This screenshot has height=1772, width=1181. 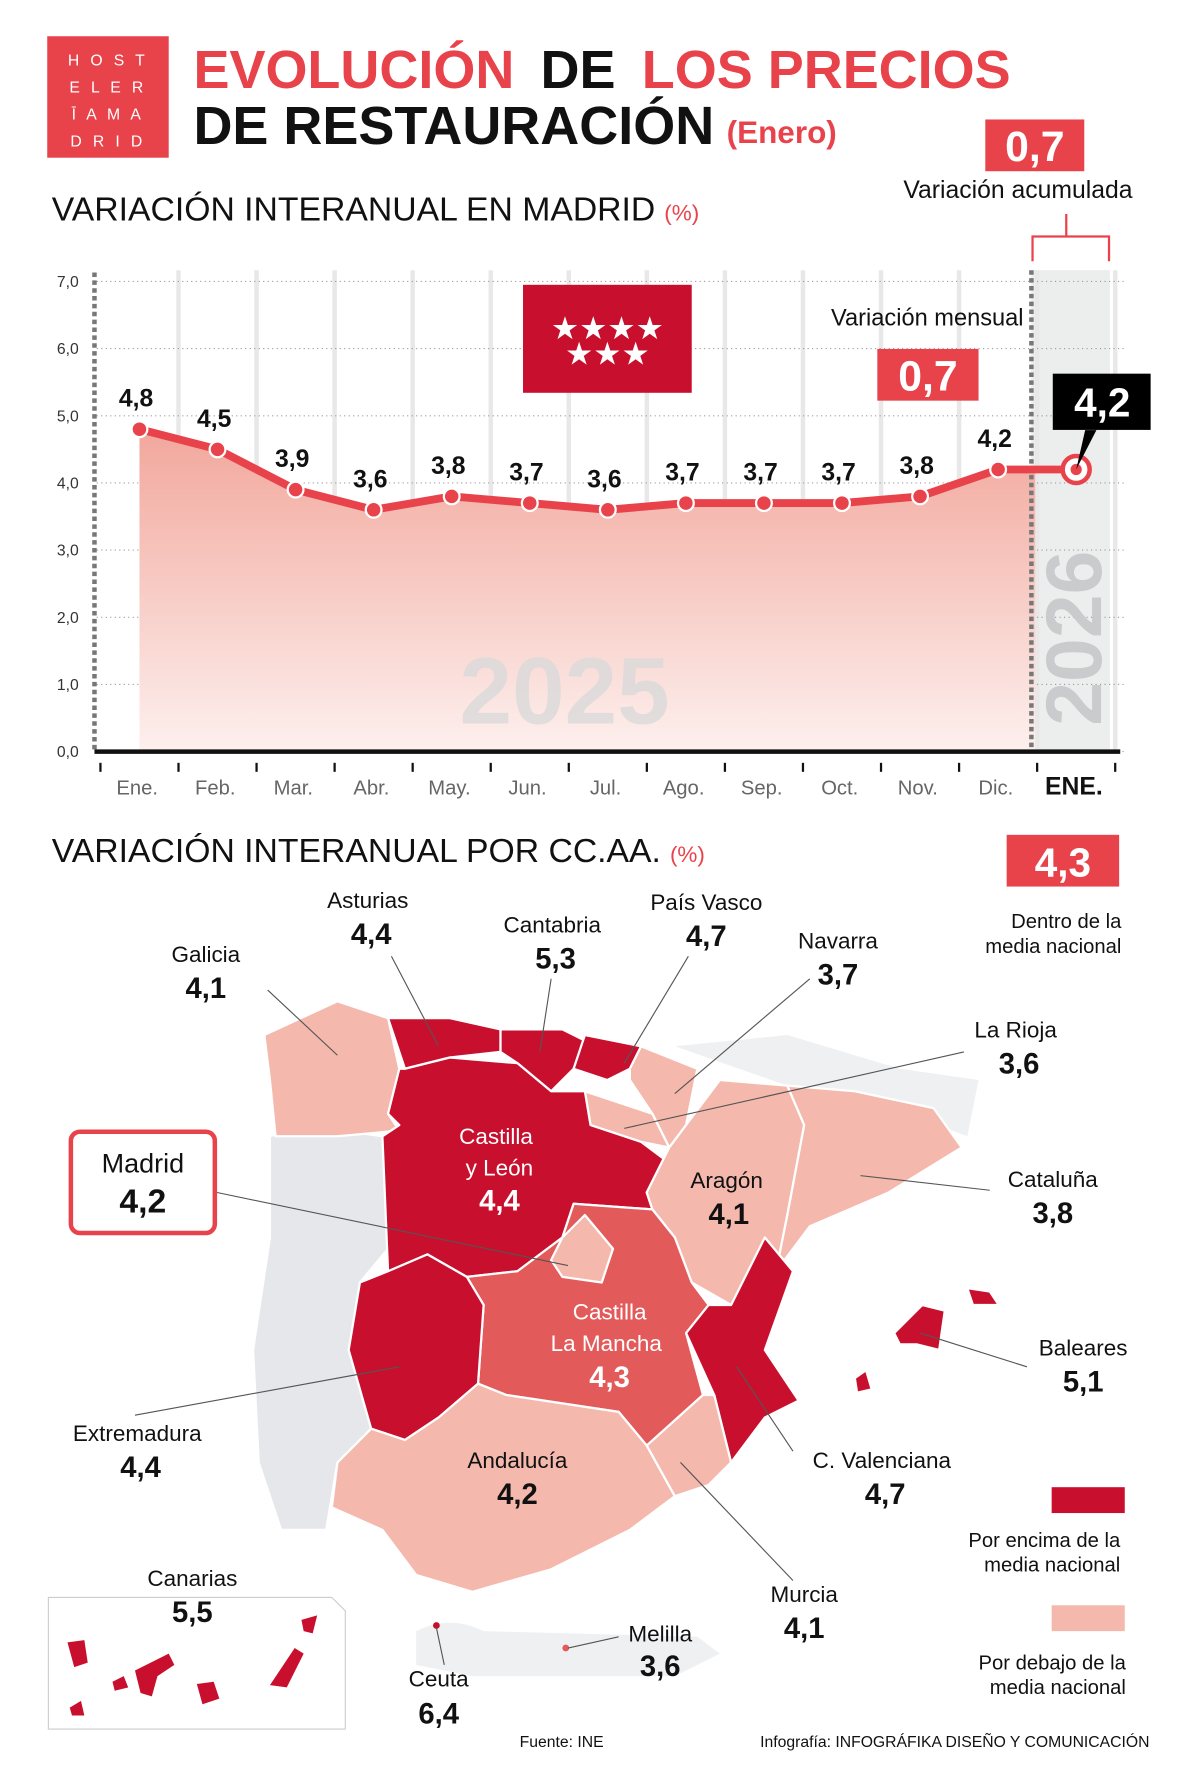 I want to click on region-cantabria, so click(x=543, y=1060).